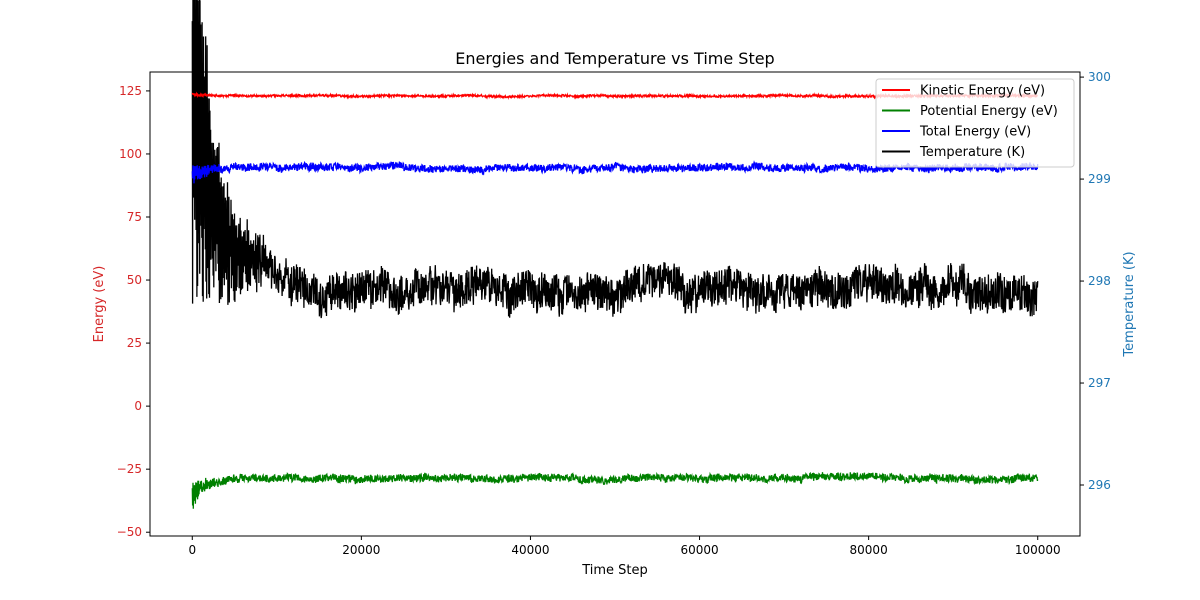 The width and height of the screenshot is (1200, 600). I want to click on y-right-tick-label-1: 297, so click(1099, 383).